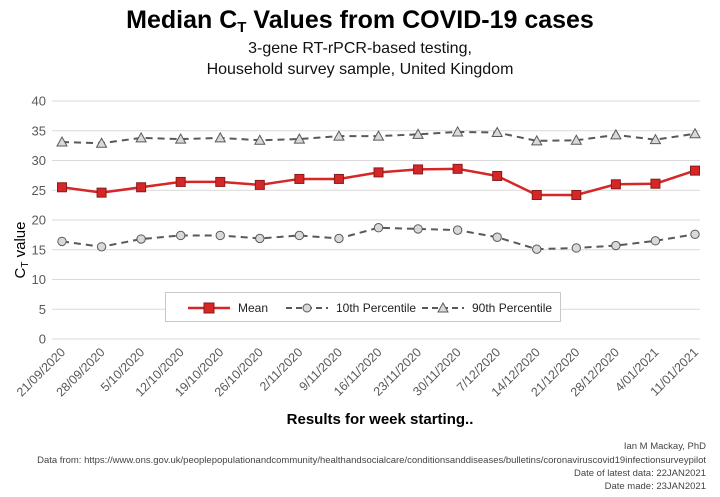  I want to click on chart-subtitle-line-2: Household survey sample, United Kingdom, so click(360, 69).